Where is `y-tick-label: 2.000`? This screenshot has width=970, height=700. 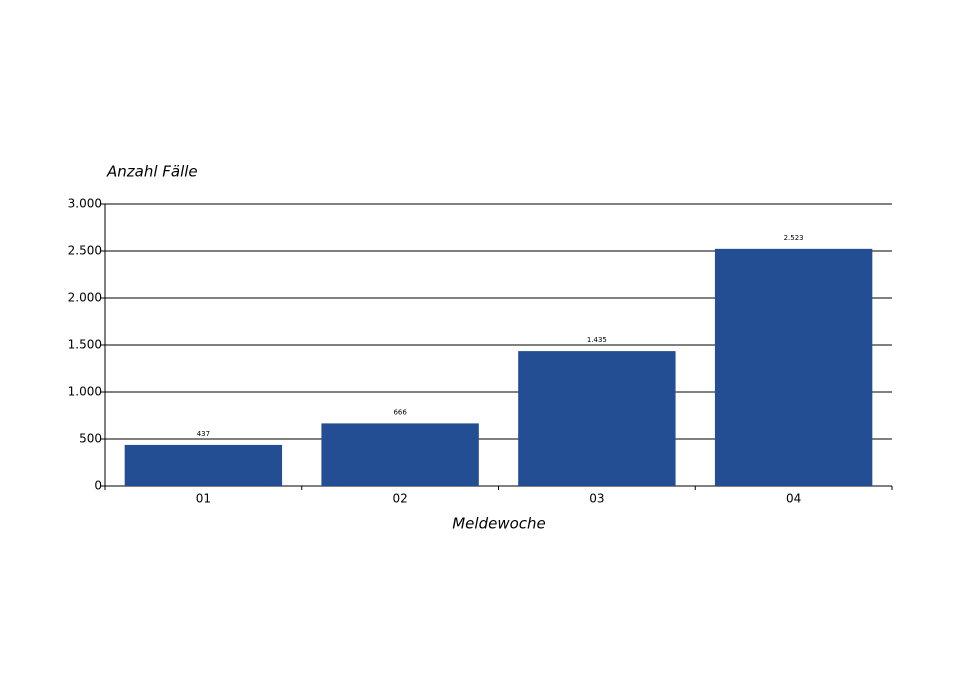
y-tick-label: 2.000 is located at coordinates (85, 298).